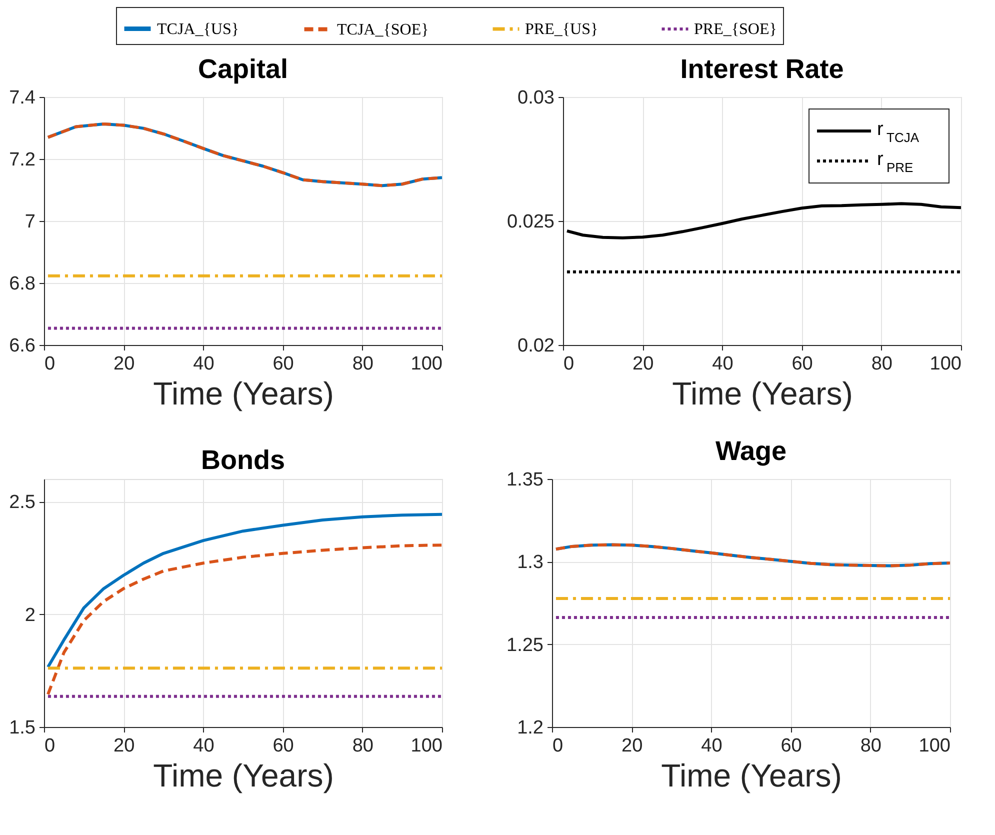  What do you see at coordinates (22, 98) in the screenshot?
I see `y-tick-label: 7.4` at bounding box center [22, 98].